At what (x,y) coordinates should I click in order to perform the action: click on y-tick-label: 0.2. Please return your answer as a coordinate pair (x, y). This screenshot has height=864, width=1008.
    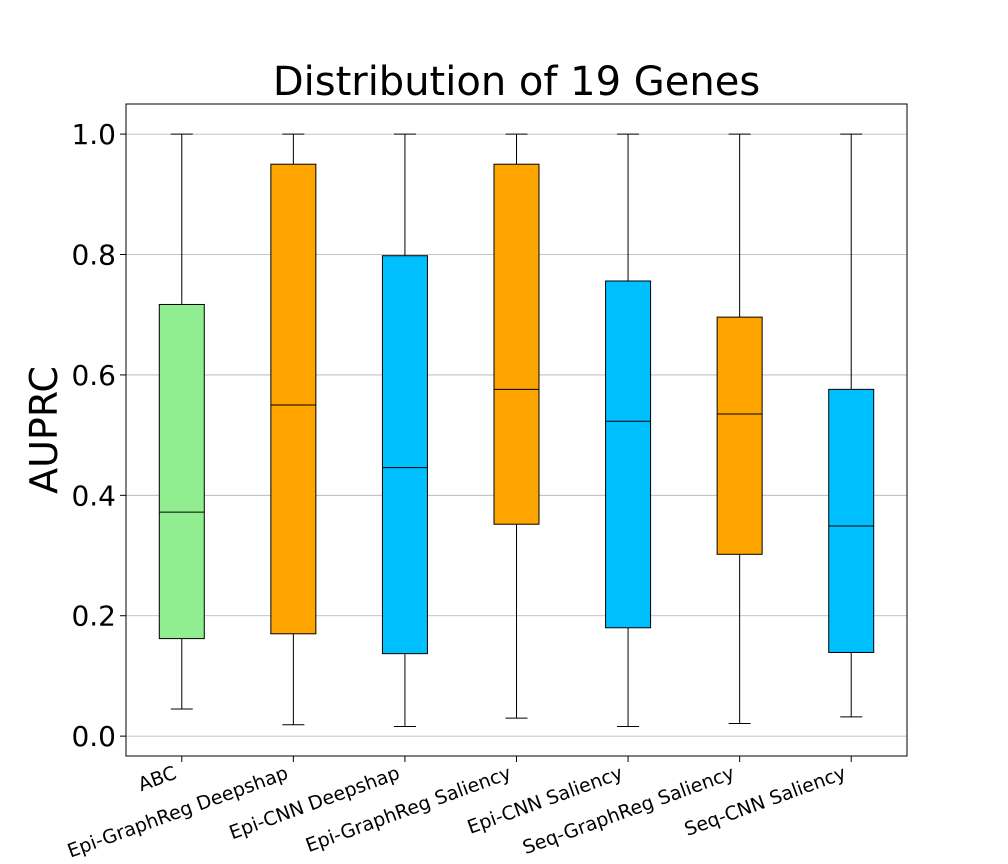
    Looking at the image, I should click on (93, 616).